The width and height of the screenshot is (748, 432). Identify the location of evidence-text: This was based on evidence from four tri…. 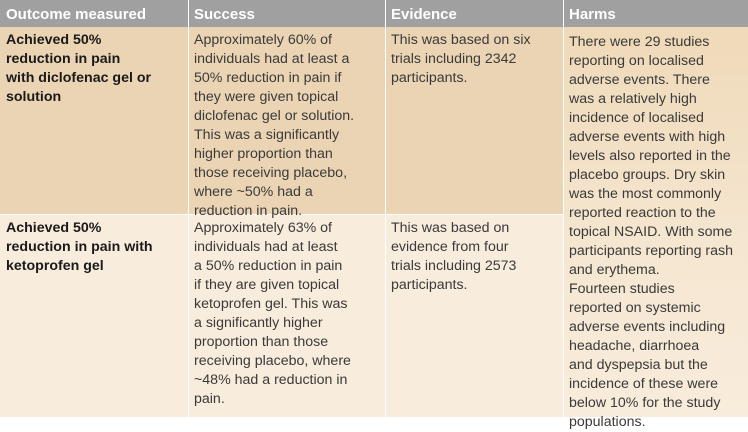
(454, 256).